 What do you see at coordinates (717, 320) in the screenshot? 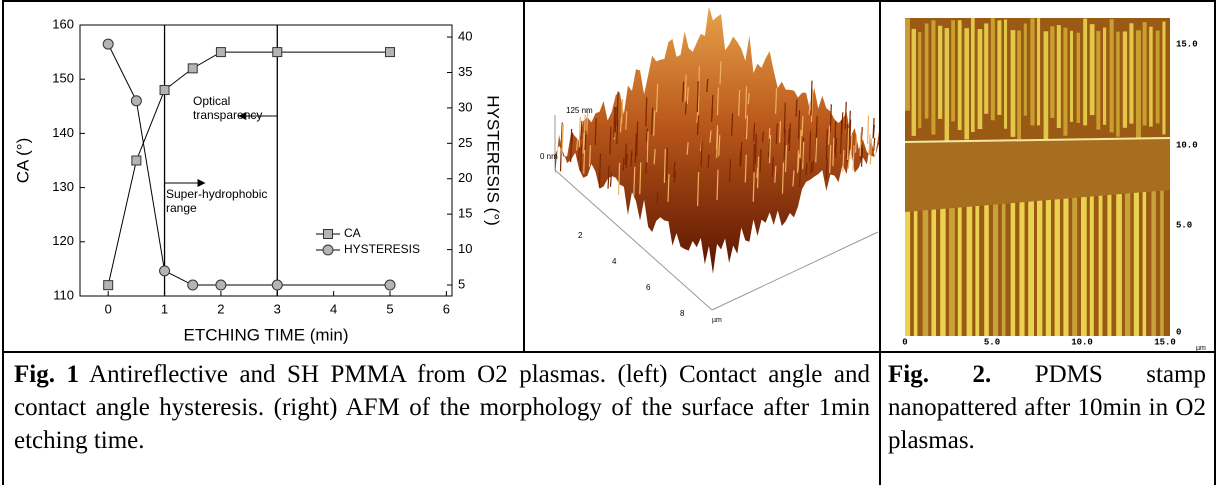
I see `afm-unit: µm` at bounding box center [717, 320].